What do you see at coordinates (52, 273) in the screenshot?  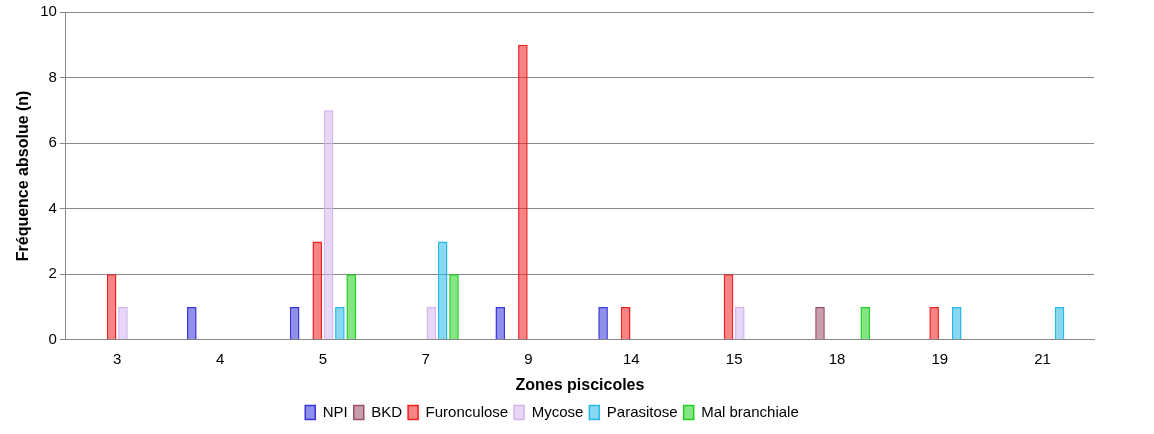 I see `y-tick-label: 2` at bounding box center [52, 273].